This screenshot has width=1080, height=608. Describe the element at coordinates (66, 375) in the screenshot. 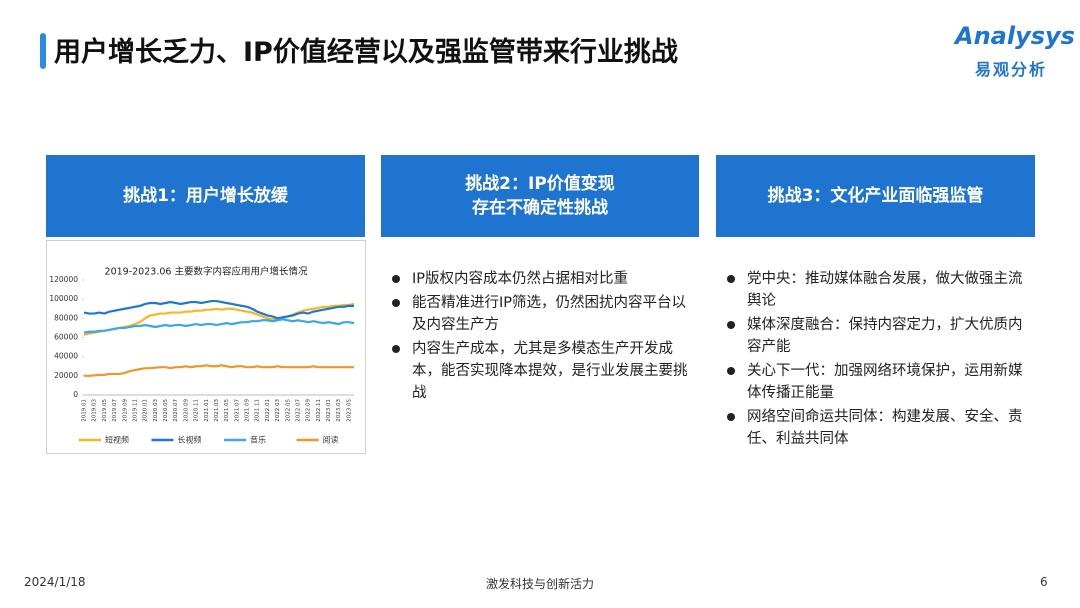

I see `y-tick-label: 20000` at that location.